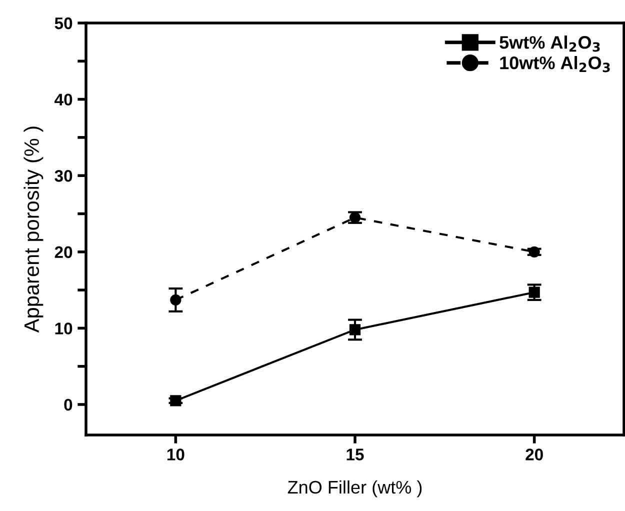 Image resolution: width=625 pixels, height=511 pixels. Describe the element at coordinates (175, 454) in the screenshot. I see `x-tick-label: 10` at that location.